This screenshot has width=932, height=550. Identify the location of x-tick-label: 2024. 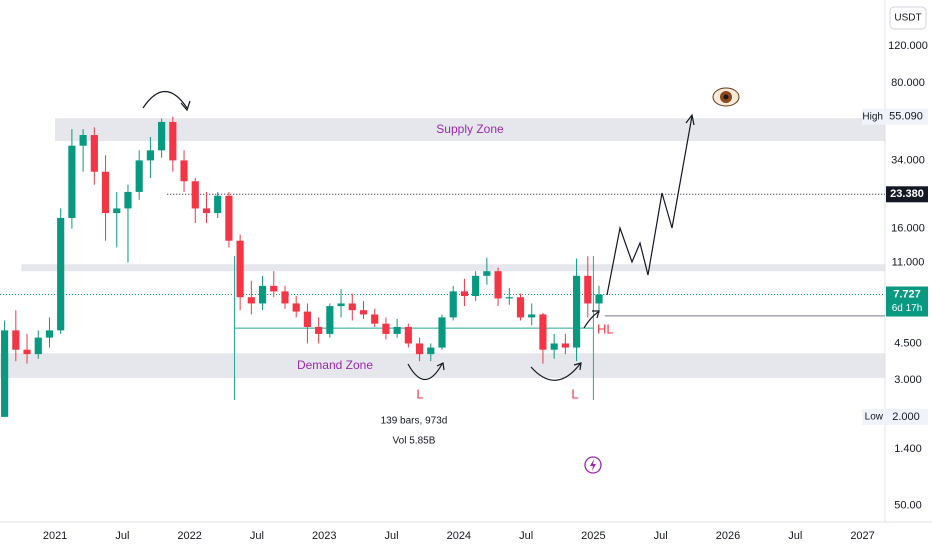
(459, 536).